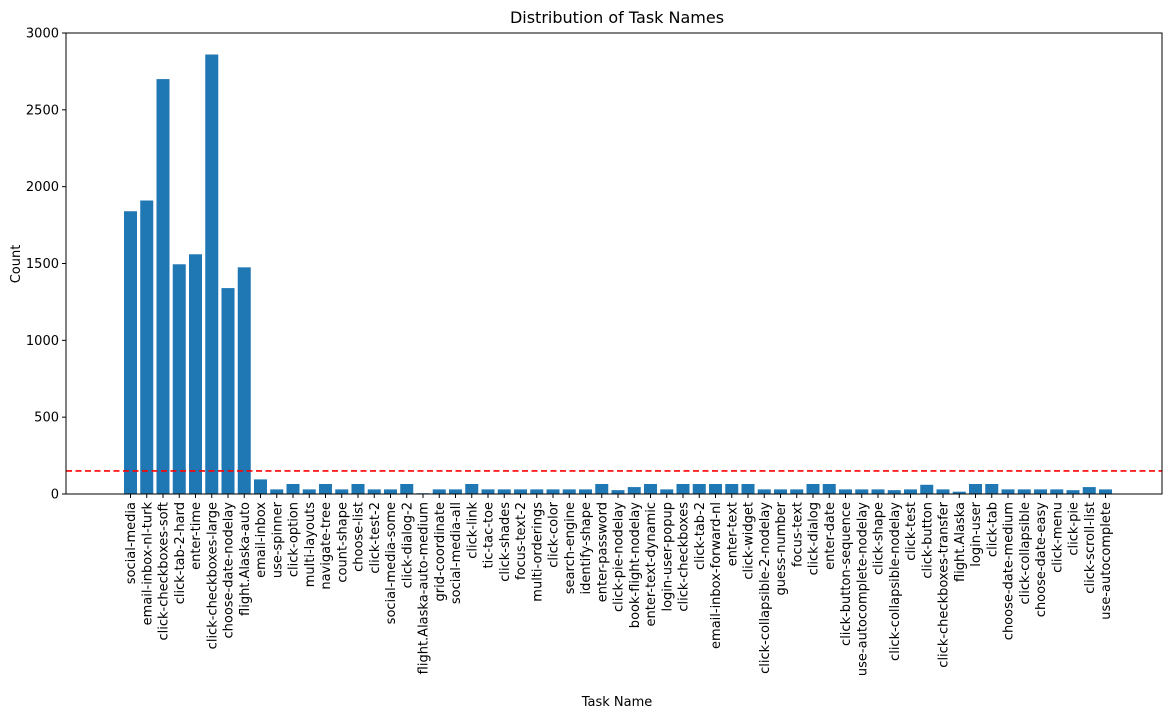 The image size is (1169, 719). I want to click on x-axis-label: Task Name, so click(617, 702).